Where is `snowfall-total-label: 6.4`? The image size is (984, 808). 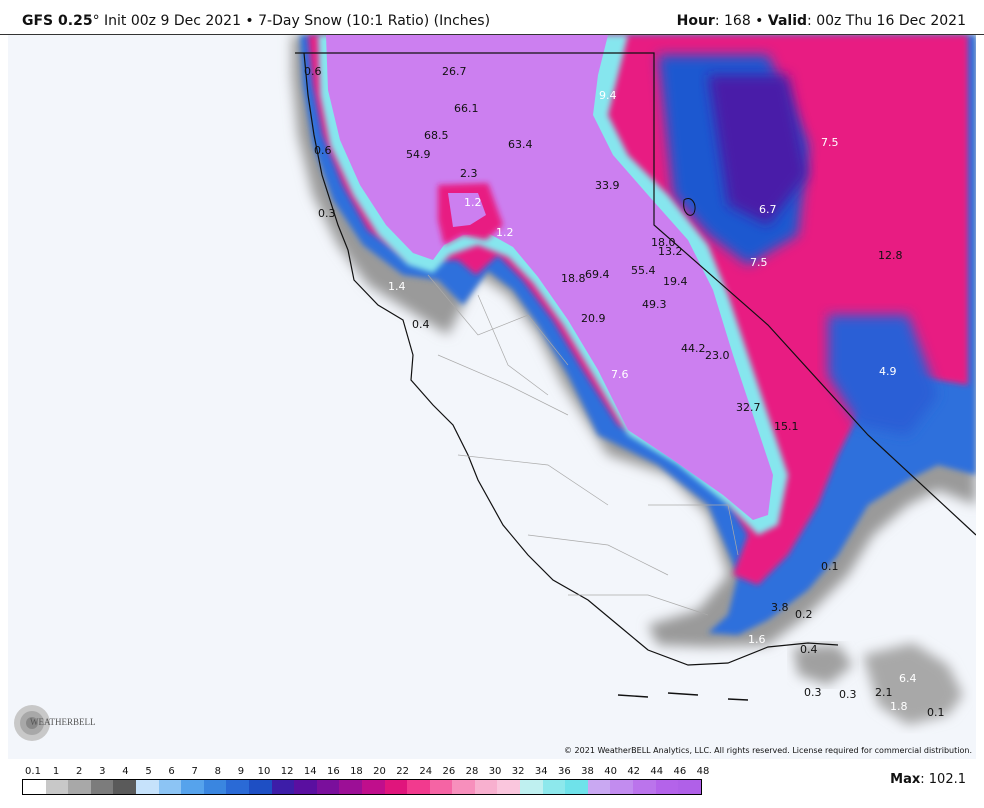
snowfall-total-label: 6.4 is located at coordinates (908, 678).